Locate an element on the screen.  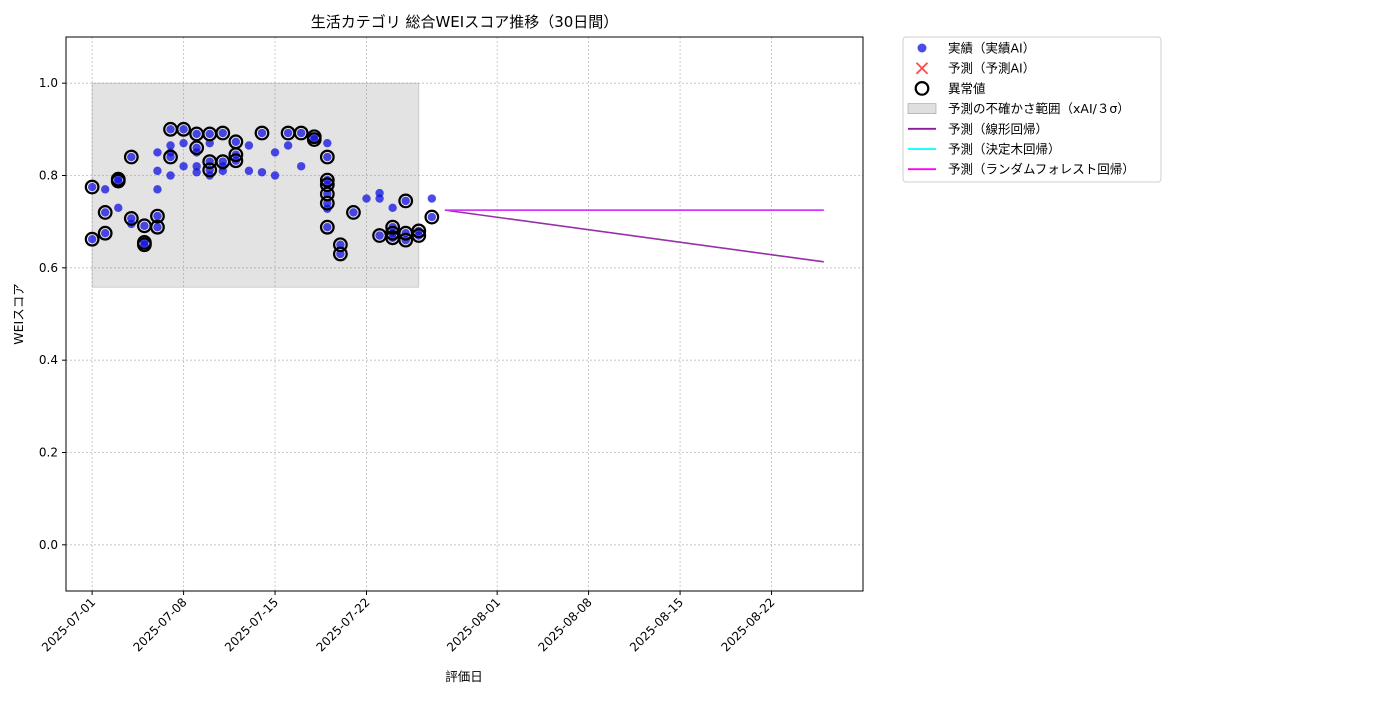
legend-item: 予測（線形回帰） is located at coordinates (978, 128).